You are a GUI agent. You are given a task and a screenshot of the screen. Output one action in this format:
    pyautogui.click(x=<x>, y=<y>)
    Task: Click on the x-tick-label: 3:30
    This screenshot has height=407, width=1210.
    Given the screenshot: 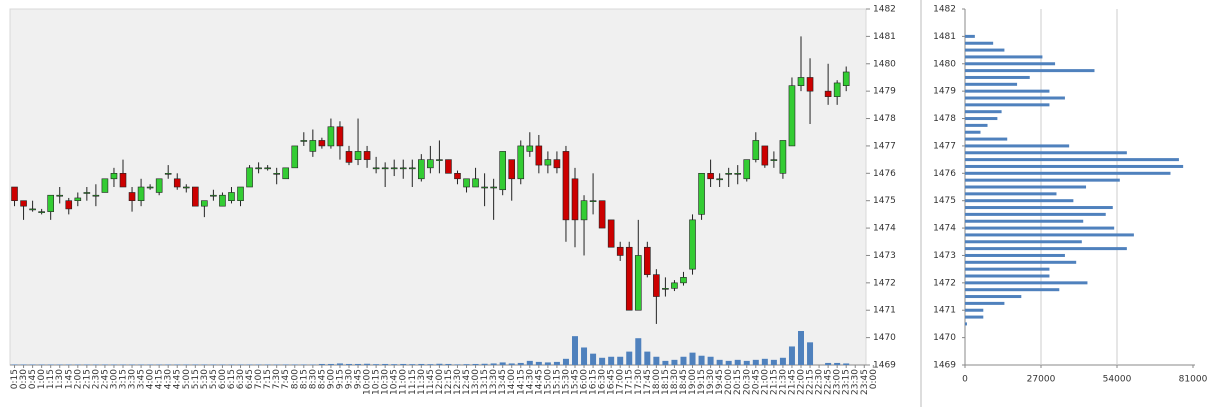 What is the action you would take?
    pyautogui.click(x=133, y=379)
    